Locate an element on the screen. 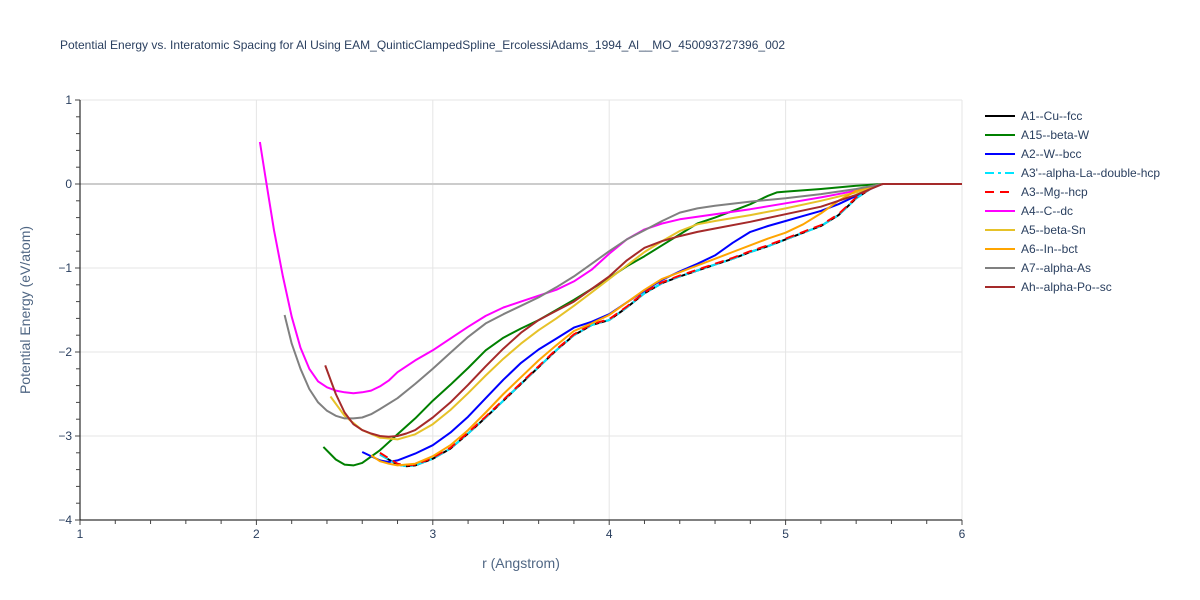 This screenshot has width=1200, height=600. legend-item: A5--beta-Sn is located at coordinates (1072, 229).